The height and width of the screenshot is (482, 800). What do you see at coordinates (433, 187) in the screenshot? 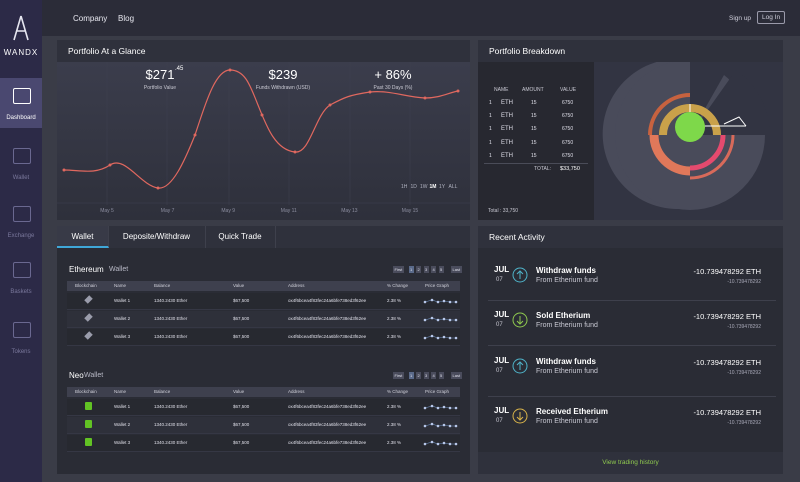
I see `range-button: 1M` at bounding box center [433, 187].